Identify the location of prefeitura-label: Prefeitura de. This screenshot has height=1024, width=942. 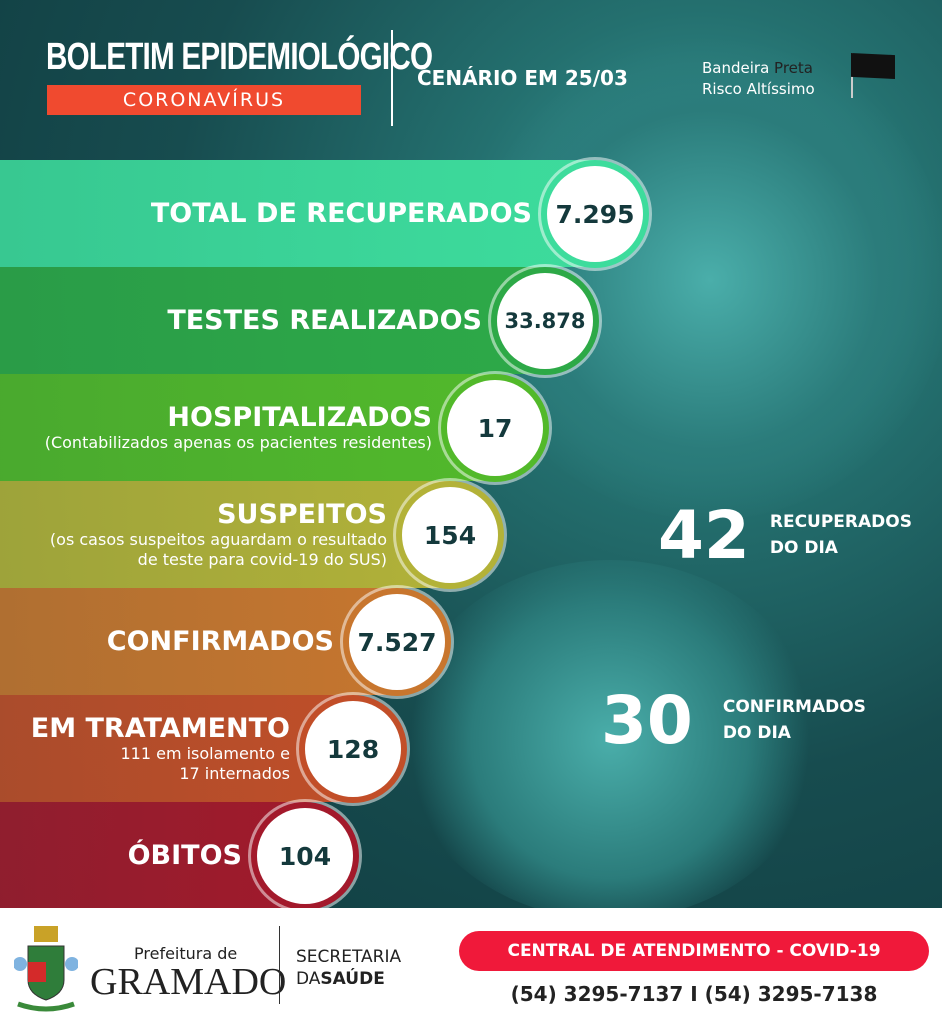
(186, 953).